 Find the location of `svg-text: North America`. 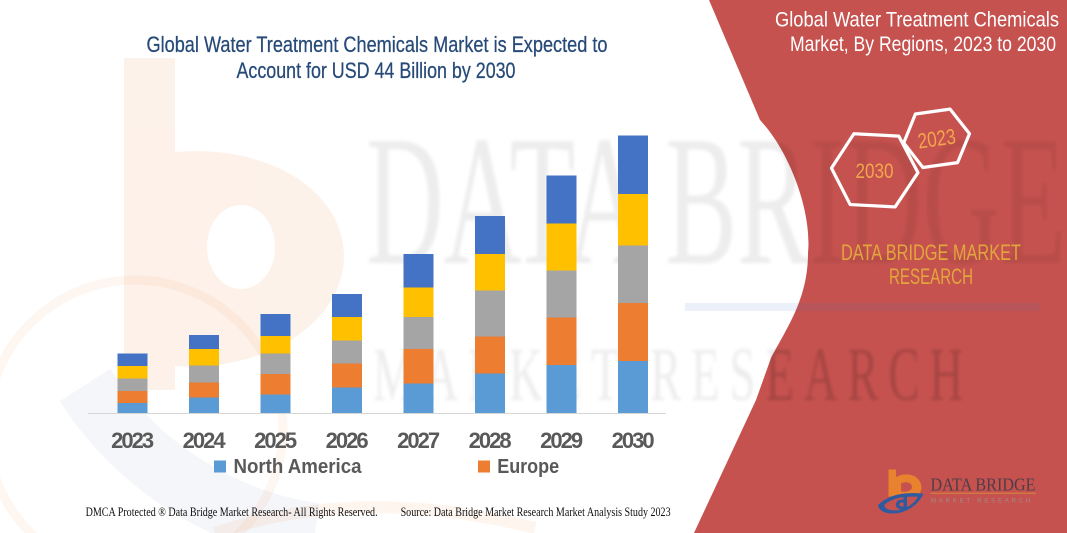

svg-text: North America is located at coordinates (298, 467).